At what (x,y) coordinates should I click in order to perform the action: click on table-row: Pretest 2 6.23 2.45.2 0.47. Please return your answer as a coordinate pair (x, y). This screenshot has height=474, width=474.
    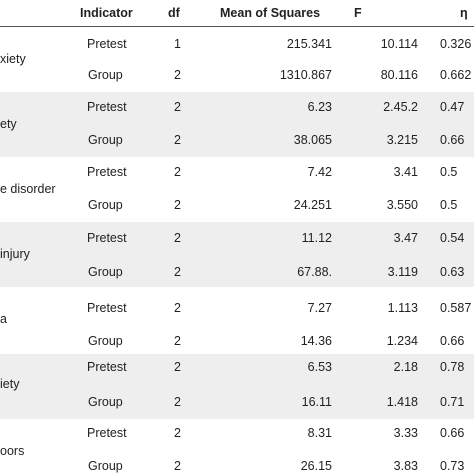
    Looking at the image, I should click on (237, 108).